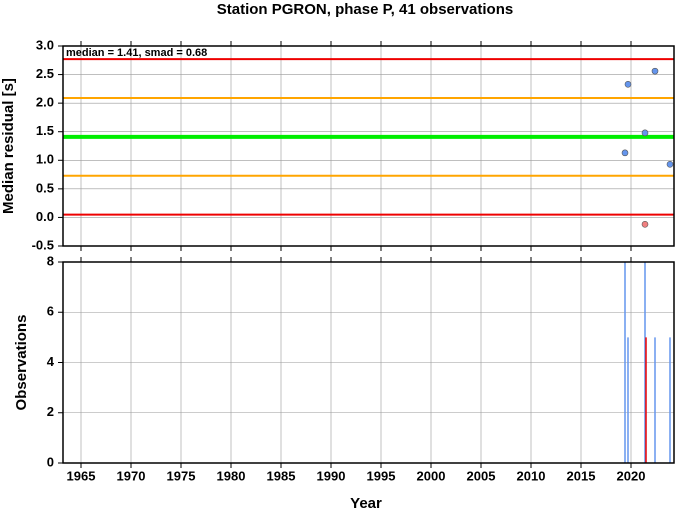 This screenshot has height=516, width=678. Describe the element at coordinates (45, 73) in the screenshot. I see `y-tick-label: 2.5` at that location.